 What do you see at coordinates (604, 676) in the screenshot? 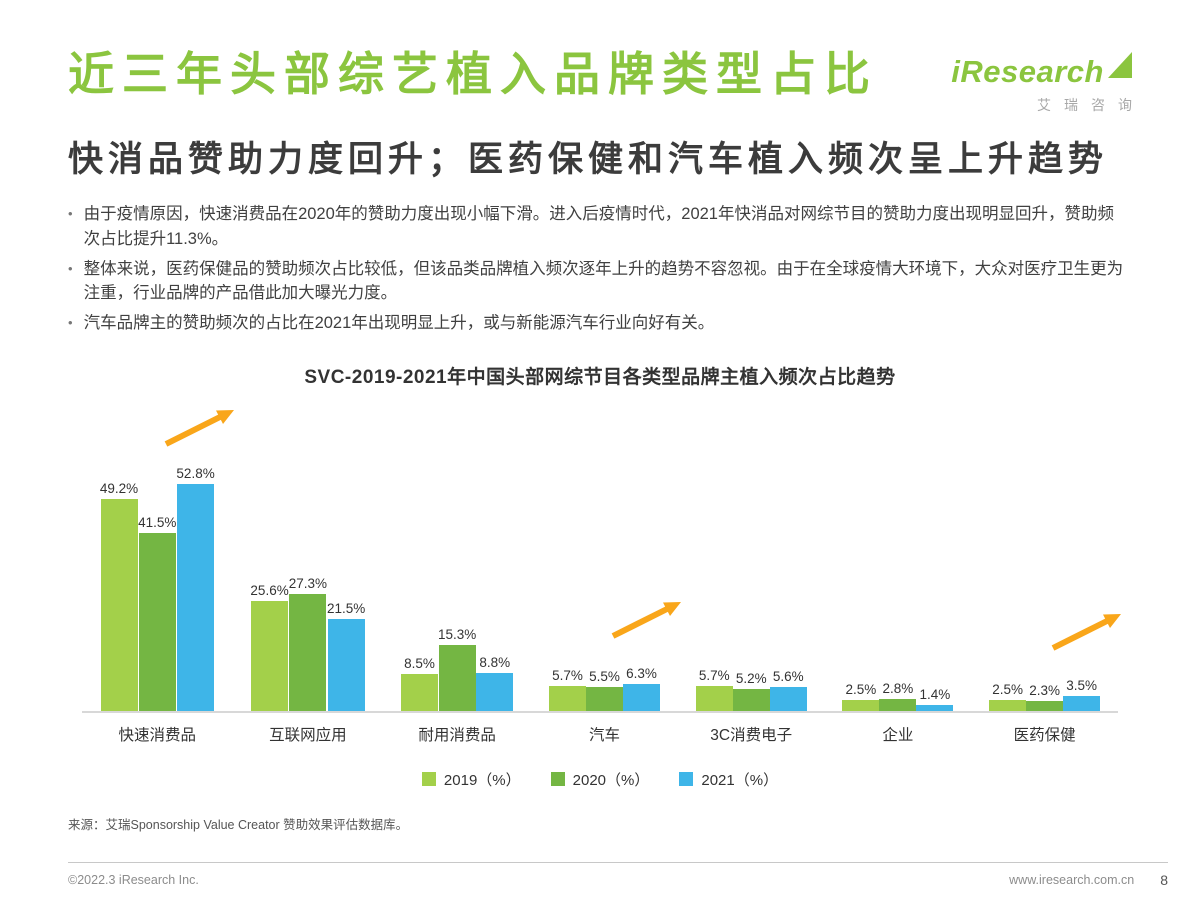
I see `bar-value-label: 5.5%` at bounding box center [604, 676].